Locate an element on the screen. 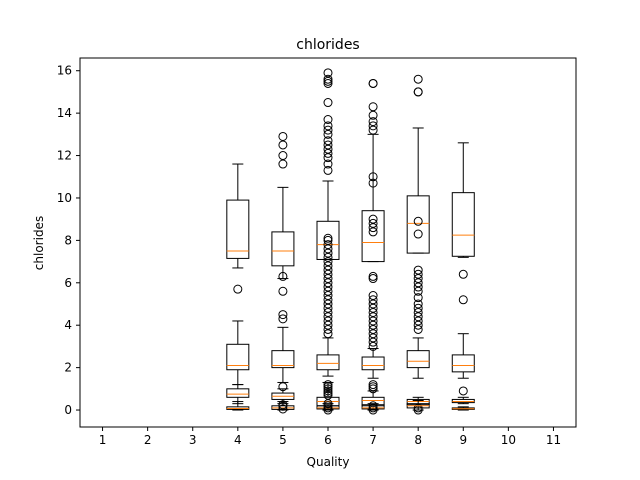 The height and width of the screenshot is (480, 640). y-tick-label: 0 is located at coordinates (68, 410).